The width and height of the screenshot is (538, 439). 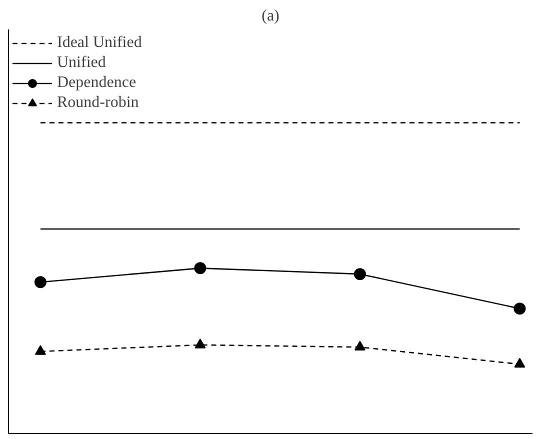 What do you see at coordinates (98, 103) in the screenshot?
I see `legend-label: Round-robin` at bounding box center [98, 103].